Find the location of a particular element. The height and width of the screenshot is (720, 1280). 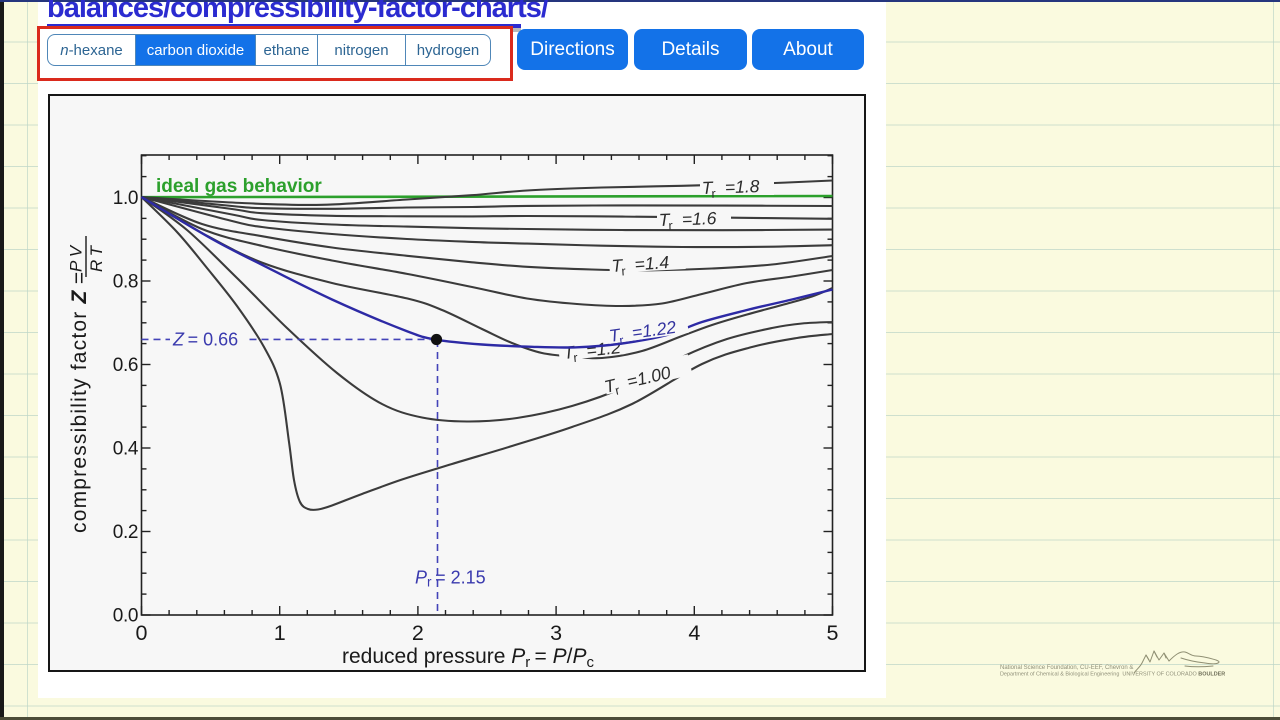

svg-text: =1.00 is located at coordinates (646, 377).